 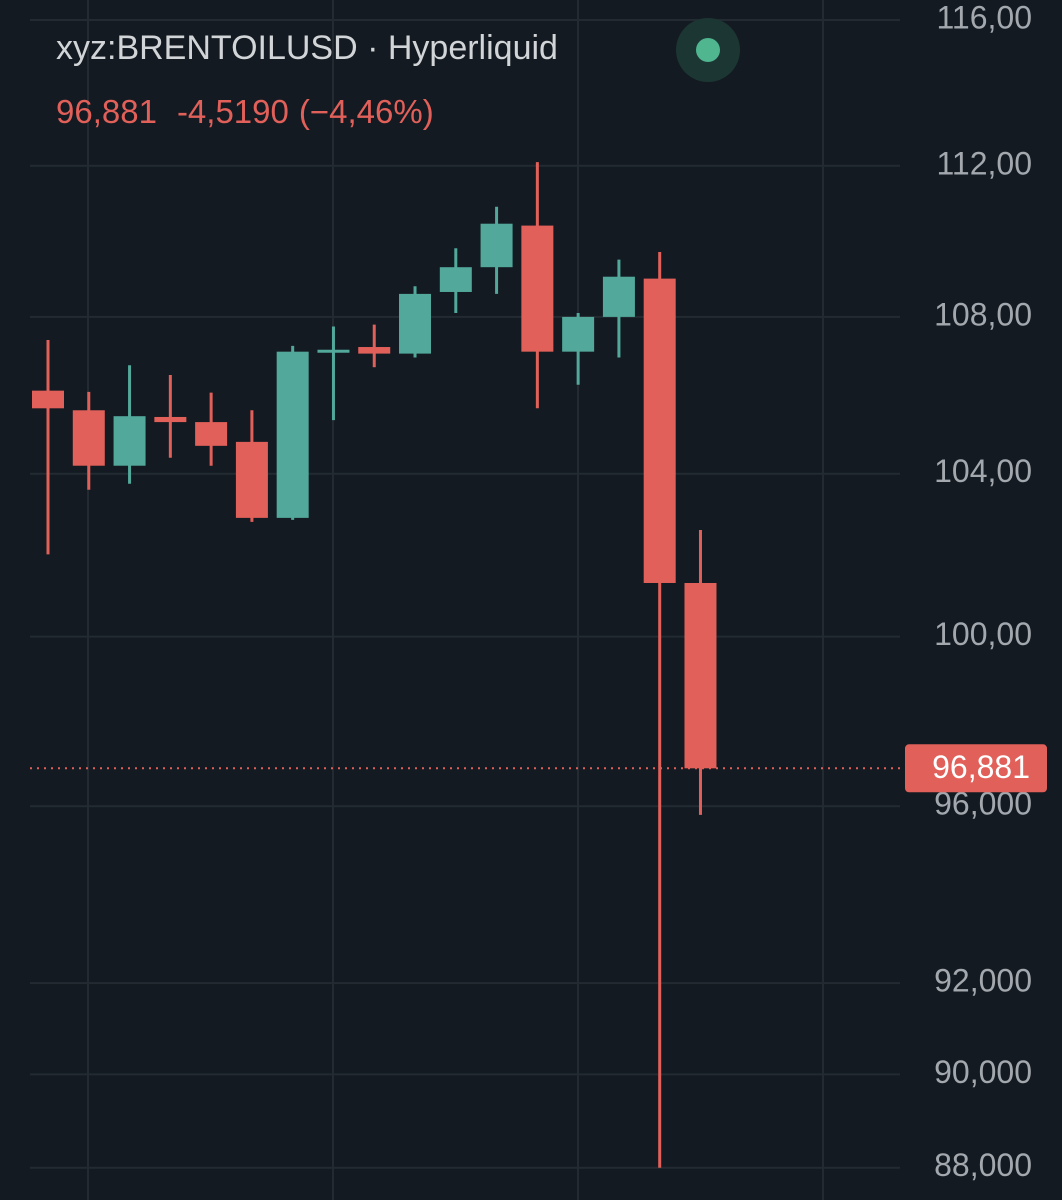 What do you see at coordinates (366, 111) in the screenshot?
I see `change-pct: (−4,46%)` at bounding box center [366, 111].